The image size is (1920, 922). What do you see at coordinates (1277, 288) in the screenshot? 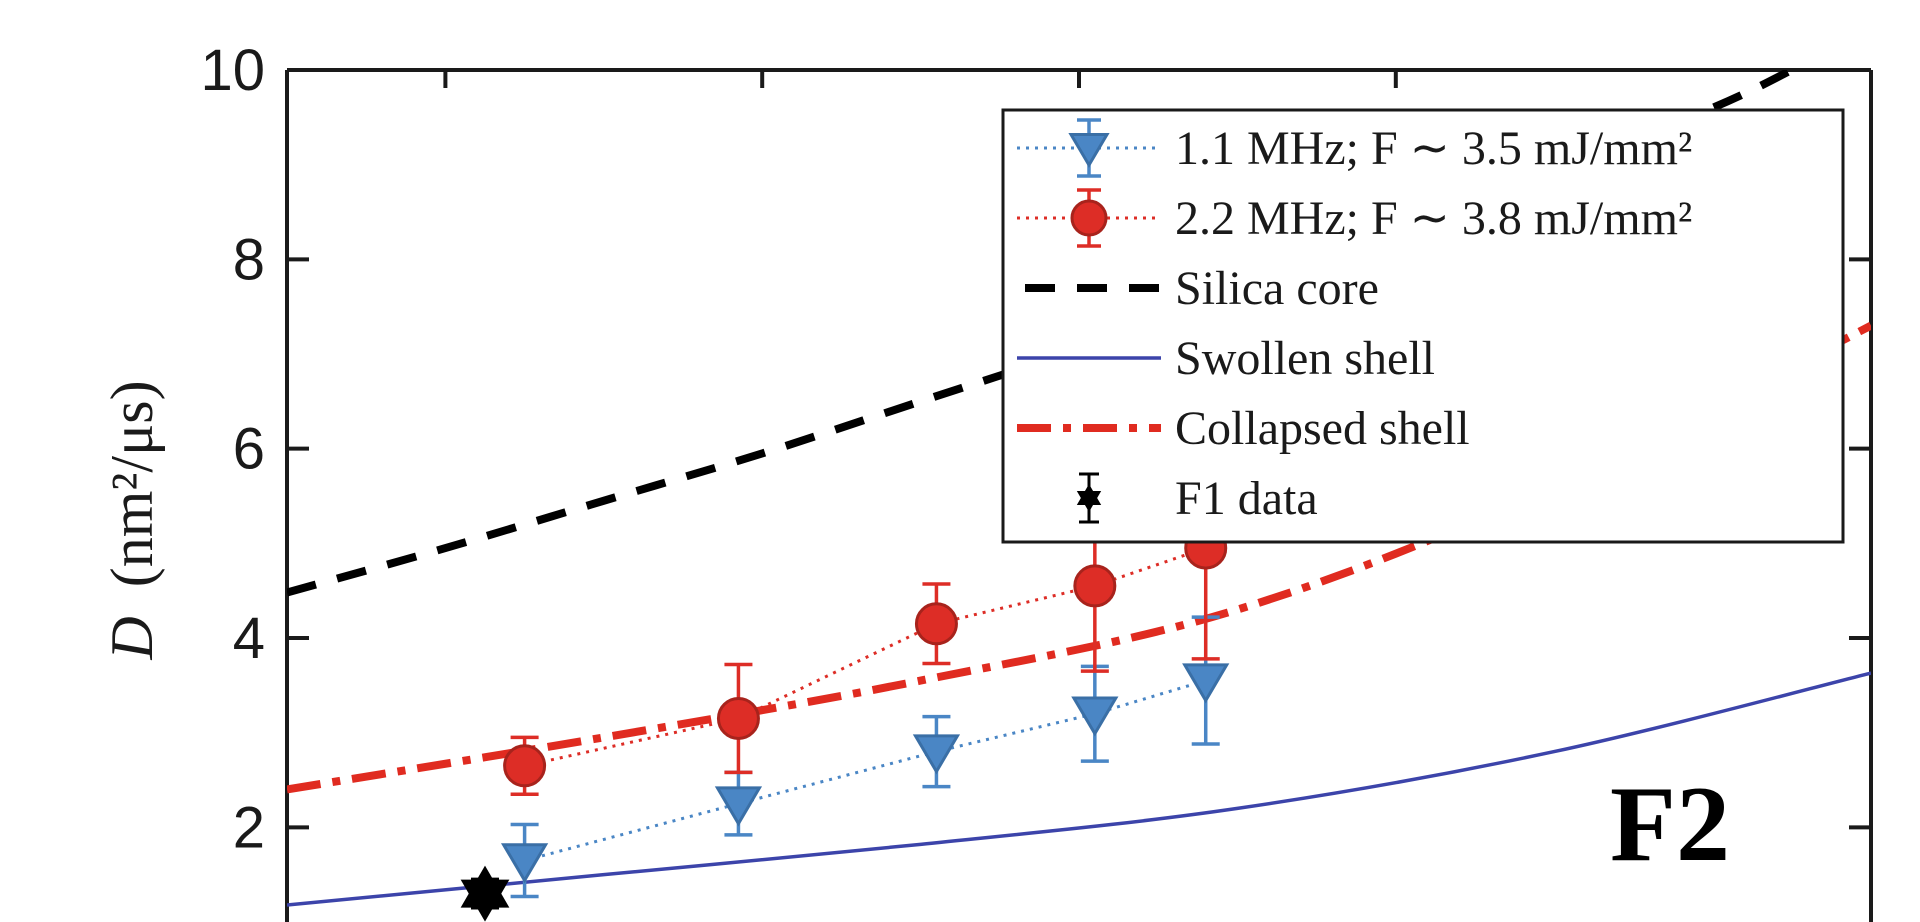
I see `legend-label: Silica core` at bounding box center [1277, 288].